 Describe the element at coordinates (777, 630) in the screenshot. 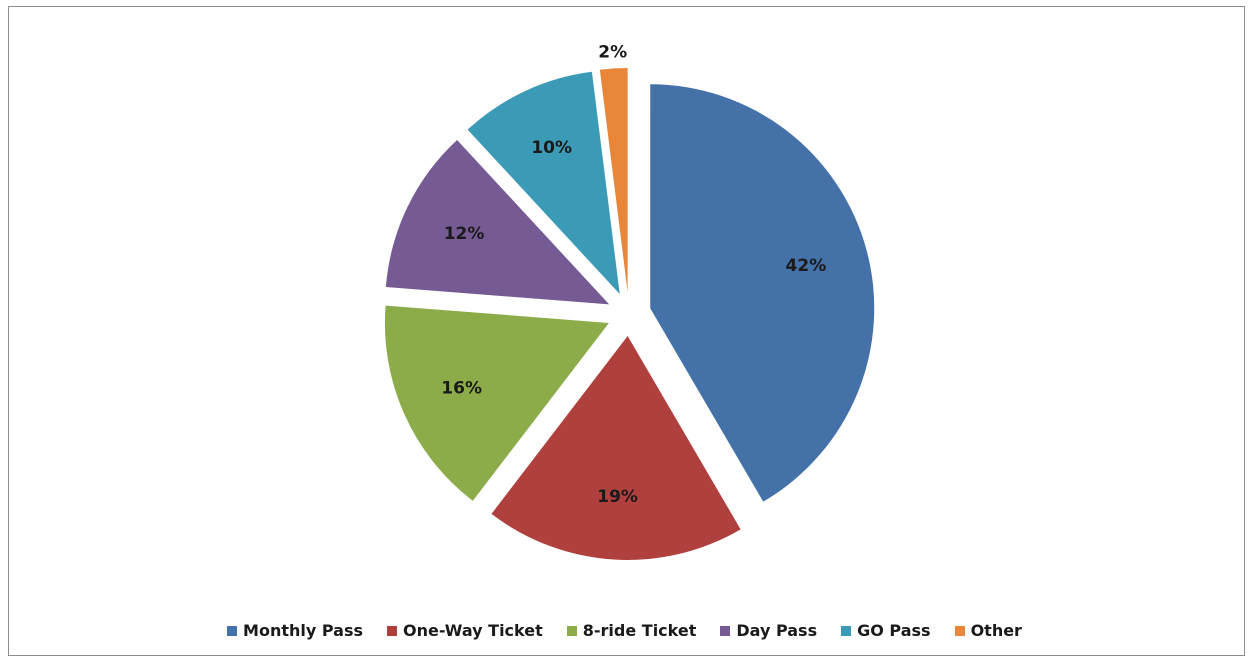

I see `legend-label: Day Pass` at that location.